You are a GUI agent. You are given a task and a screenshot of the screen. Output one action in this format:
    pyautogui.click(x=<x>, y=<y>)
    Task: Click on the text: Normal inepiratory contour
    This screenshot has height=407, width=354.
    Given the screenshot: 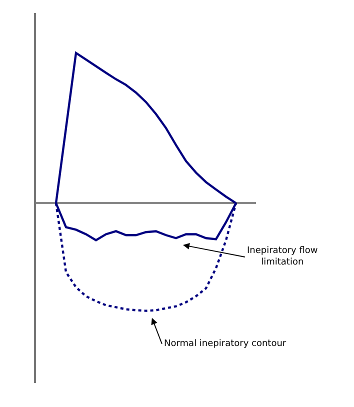 What is the action you would take?
    pyautogui.click(x=225, y=344)
    